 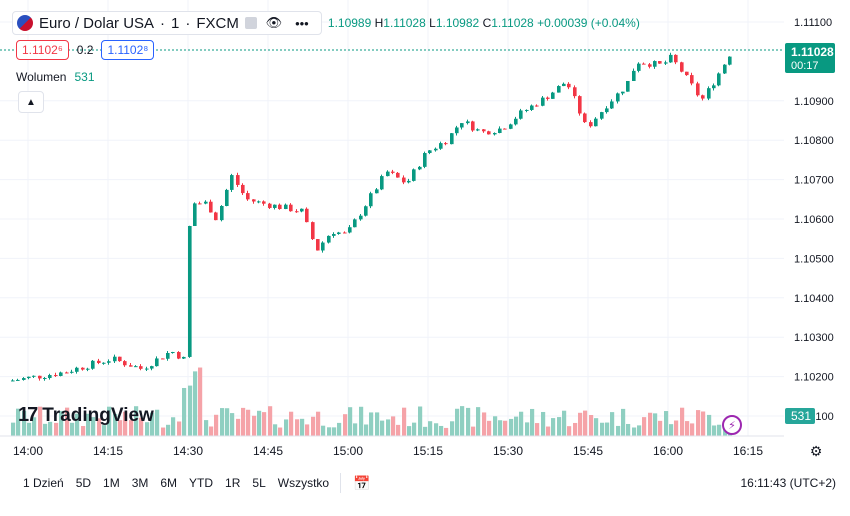 I want to click on market-status-icon, so click(x=250, y=23).